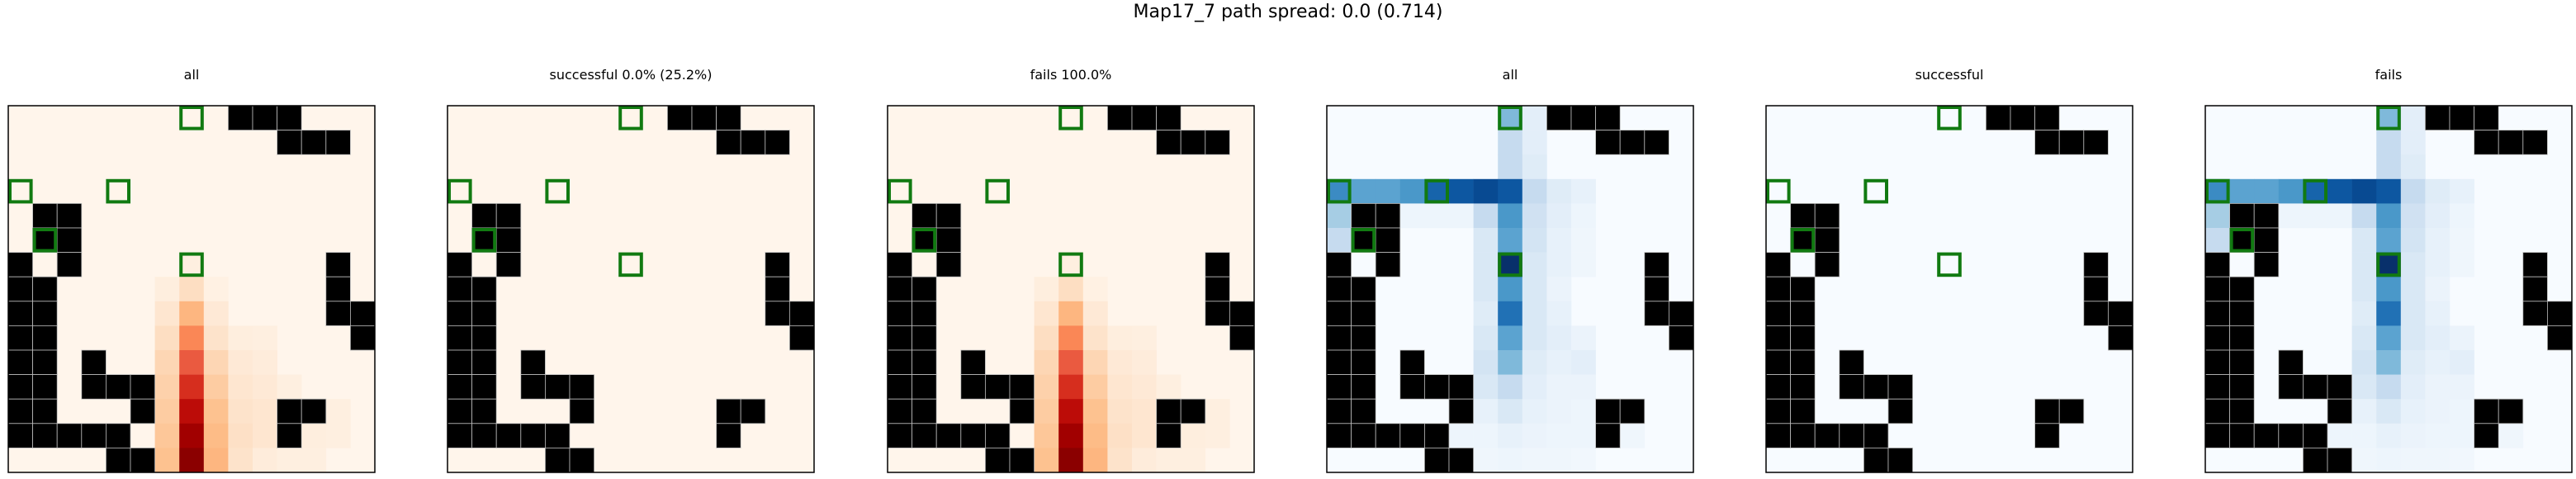 Image resolution: width=2576 pixels, height=479 pixels. I want to click on panel-title-6: fails, so click(2389, 75).